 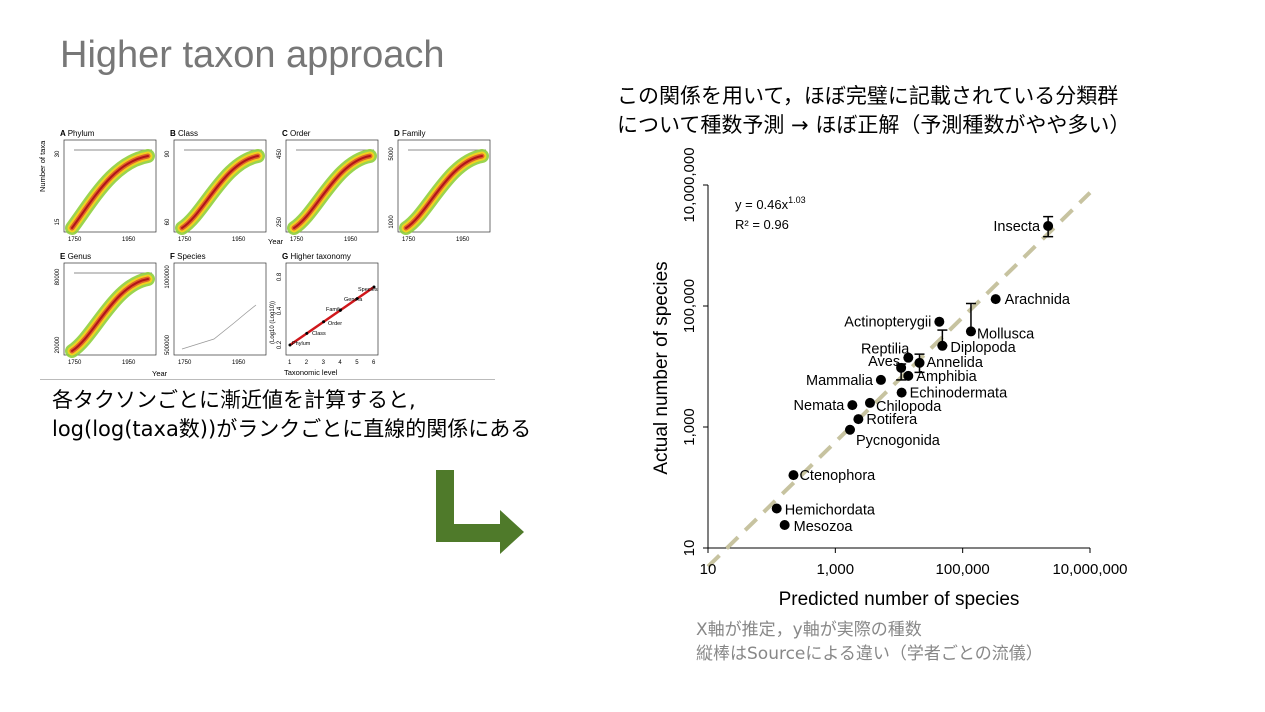 What do you see at coordinates (58, 276) in the screenshot?
I see `panel-y-tick: 80000` at bounding box center [58, 276].